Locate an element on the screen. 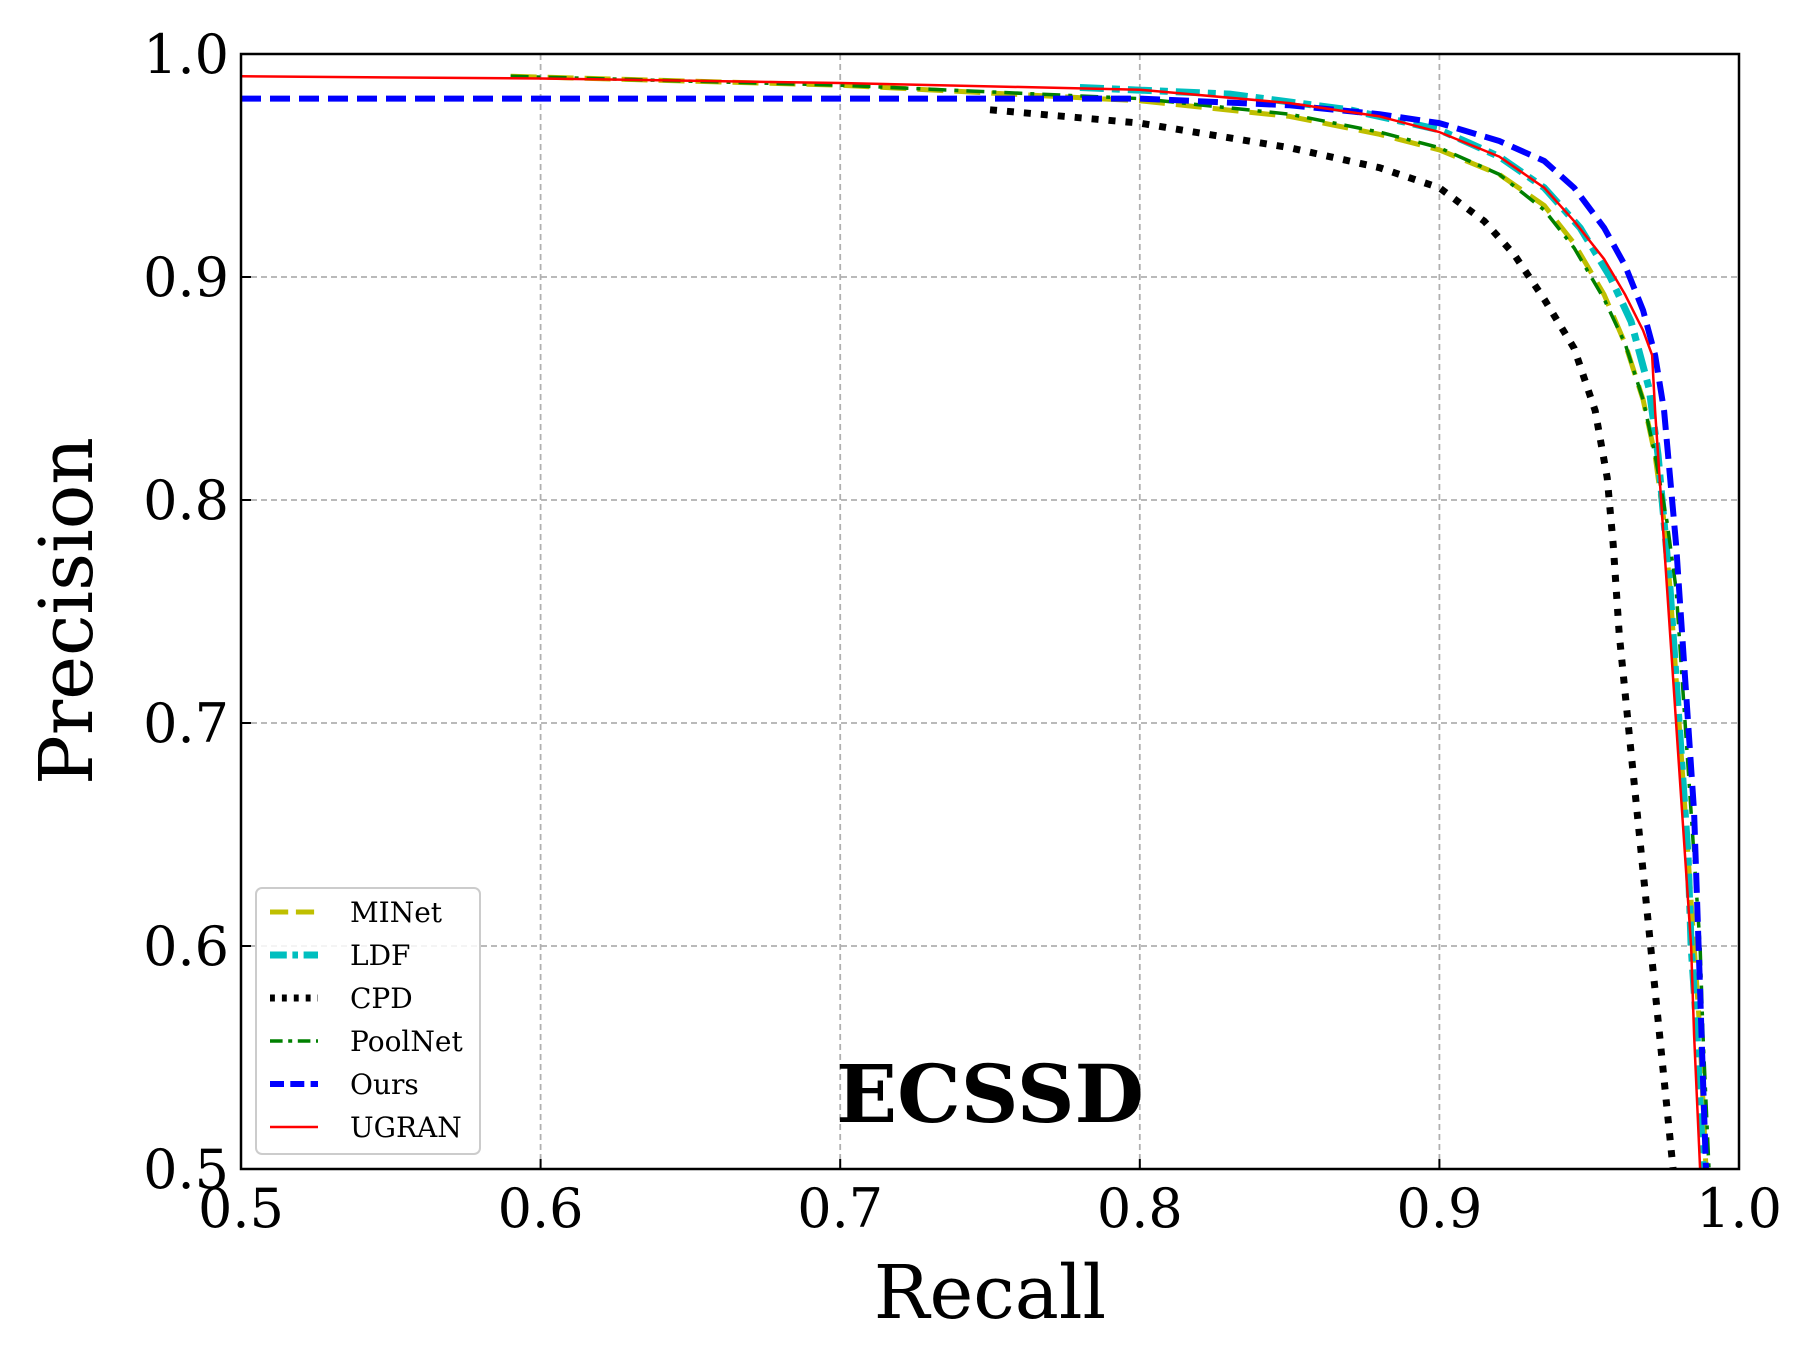 This screenshot has width=1808, height=1370. x-tick-label: 1.0 is located at coordinates (1739, 1208).